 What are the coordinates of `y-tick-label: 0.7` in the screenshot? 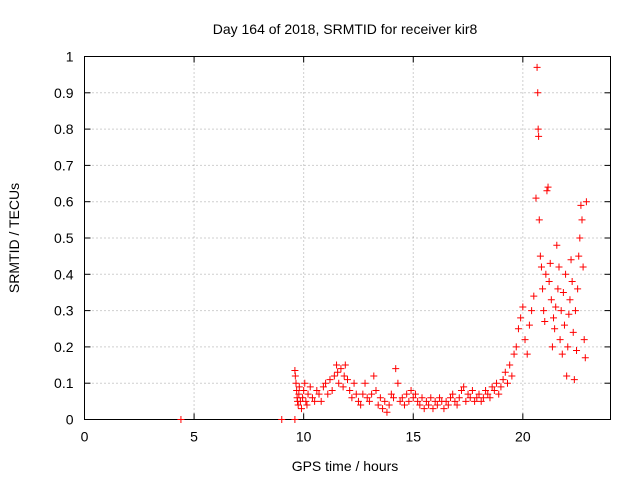 It's located at (64, 165).